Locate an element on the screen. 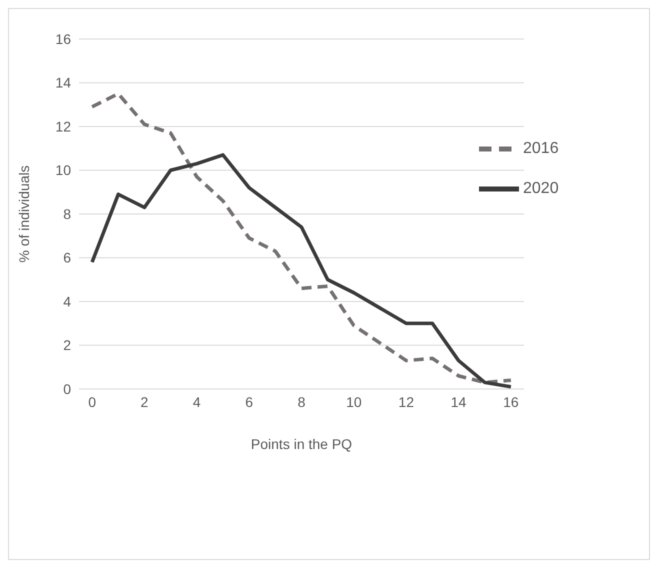  y-tick-label: 4 is located at coordinates (67, 301).